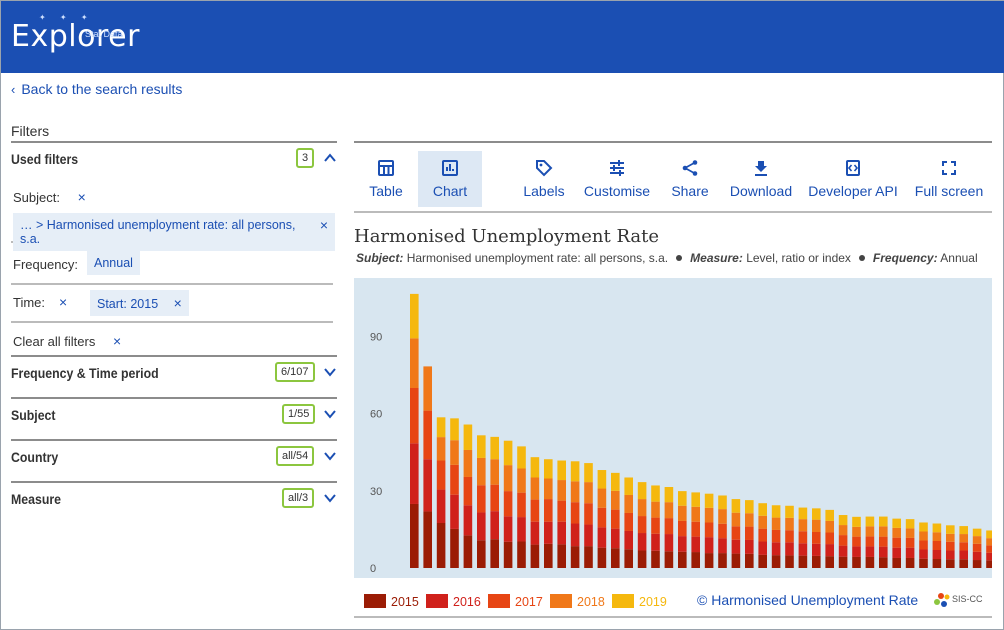  Describe the element at coordinates (174, 502) in the screenshot. I see `measure-section: Measure all/3` at that location.